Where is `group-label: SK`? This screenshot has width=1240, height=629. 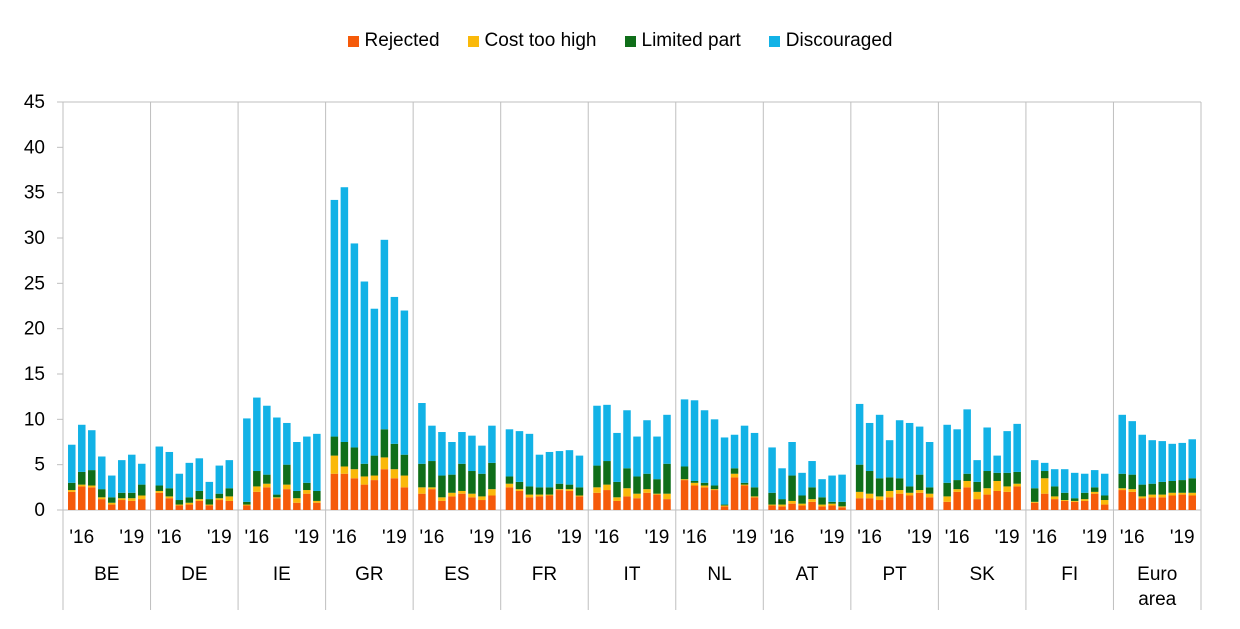
group-label: SK is located at coordinates (982, 574).